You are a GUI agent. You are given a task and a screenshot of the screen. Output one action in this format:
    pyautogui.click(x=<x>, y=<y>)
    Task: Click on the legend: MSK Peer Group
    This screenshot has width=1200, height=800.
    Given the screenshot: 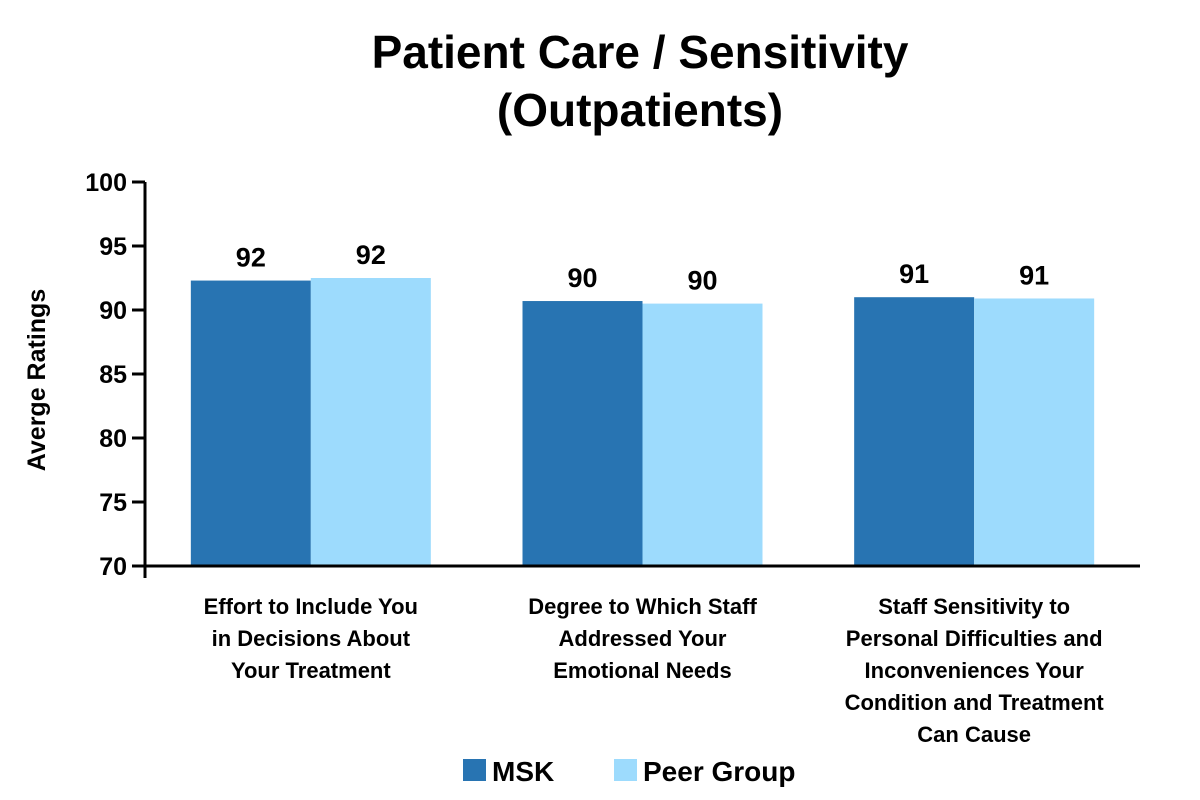 What is the action you would take?
    pyautogui.click(x=629, y=771)
    